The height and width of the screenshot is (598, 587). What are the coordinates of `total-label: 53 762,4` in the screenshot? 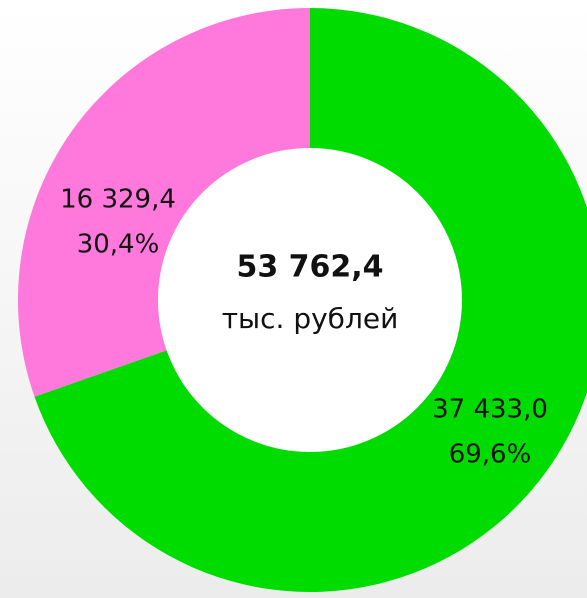 It's located at (309, 267).